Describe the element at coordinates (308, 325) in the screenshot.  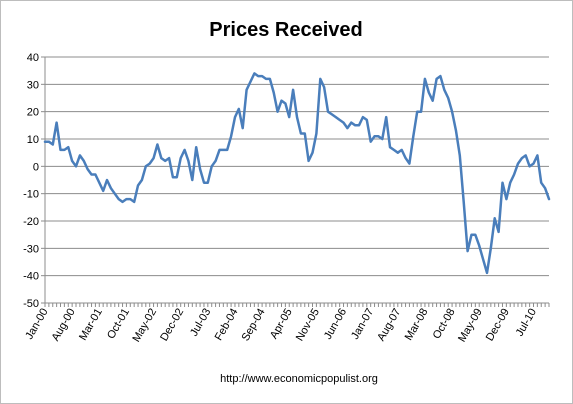
I see `x-tick-label: Nov-05` at that location.